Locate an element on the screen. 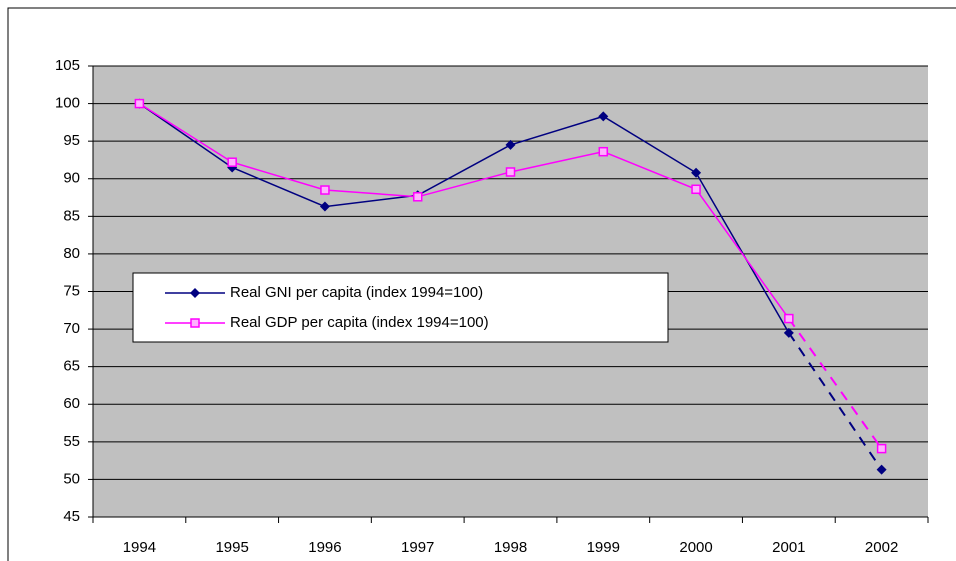 The height and width of the screenshot is (561, 956). x-tick-label: 1995 is located at coordinates (231, 547).